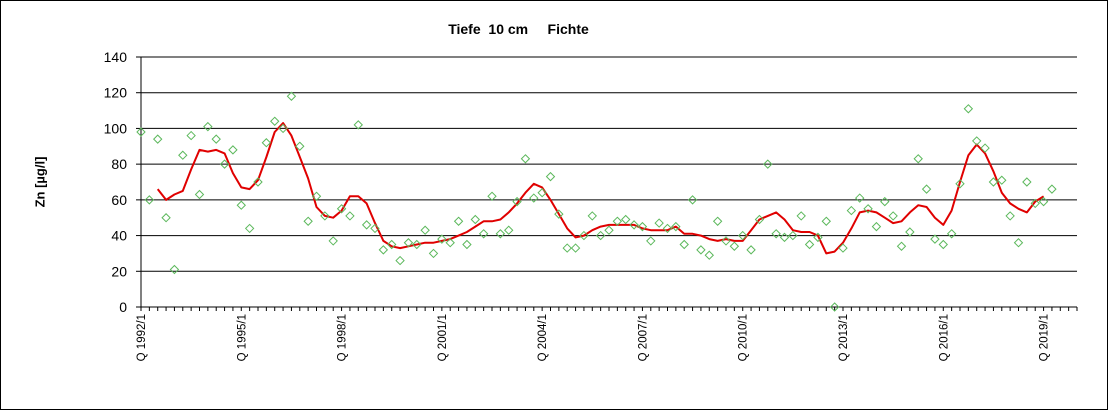 The width and height of the screenshot is (1108, 410). What do you see at coordinates (626, 219) in the screenshot?
I see `data-point-2006-q3` at bounding box center [626, 219].